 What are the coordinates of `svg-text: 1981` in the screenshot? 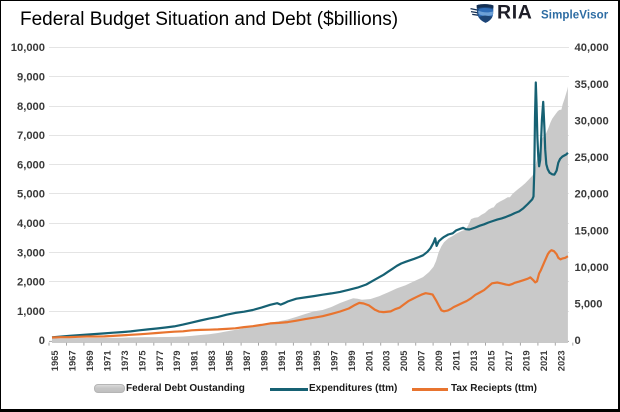 It's located at (195, 361).